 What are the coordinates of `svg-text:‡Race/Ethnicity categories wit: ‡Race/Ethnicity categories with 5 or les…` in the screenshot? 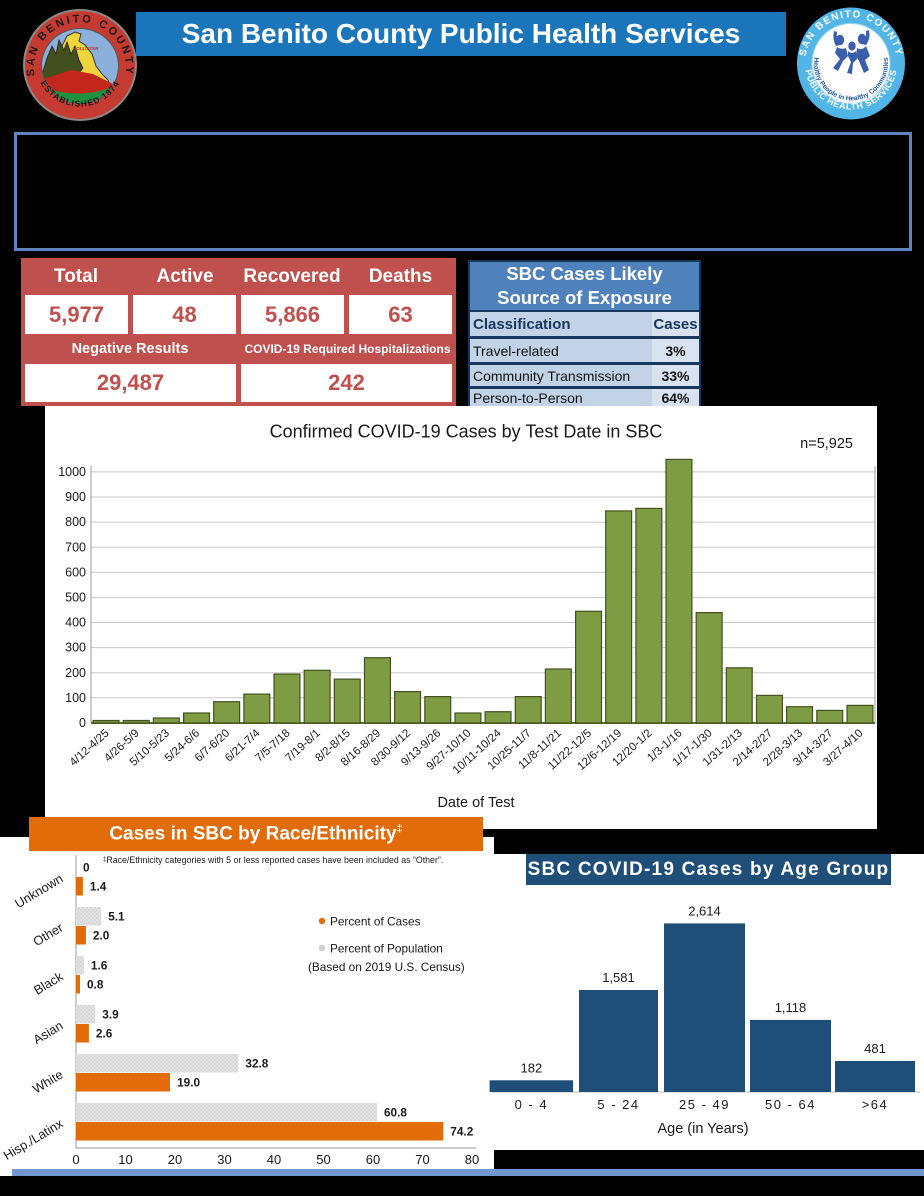 It's located at (273, 860).